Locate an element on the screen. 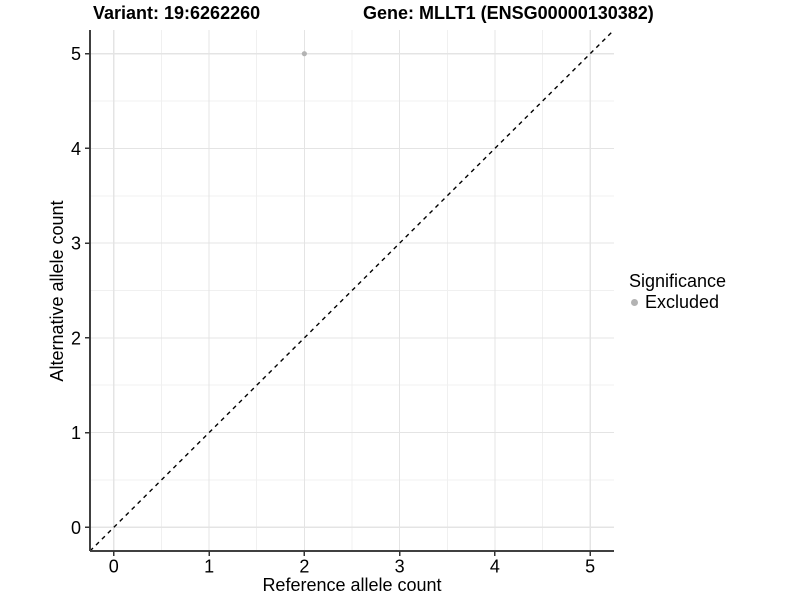  x-tick-label: 1 is located at coordinates (209, 567).